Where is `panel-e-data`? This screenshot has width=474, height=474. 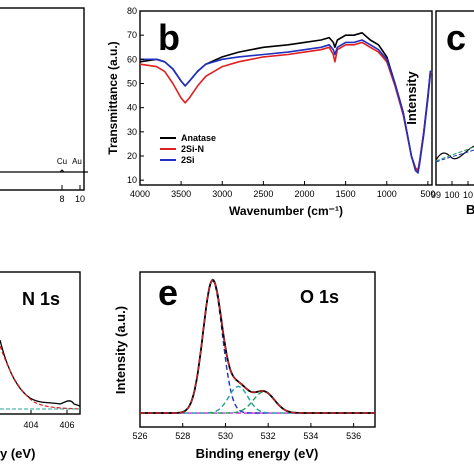
panel-e-data is located at coordinates (257, 346).